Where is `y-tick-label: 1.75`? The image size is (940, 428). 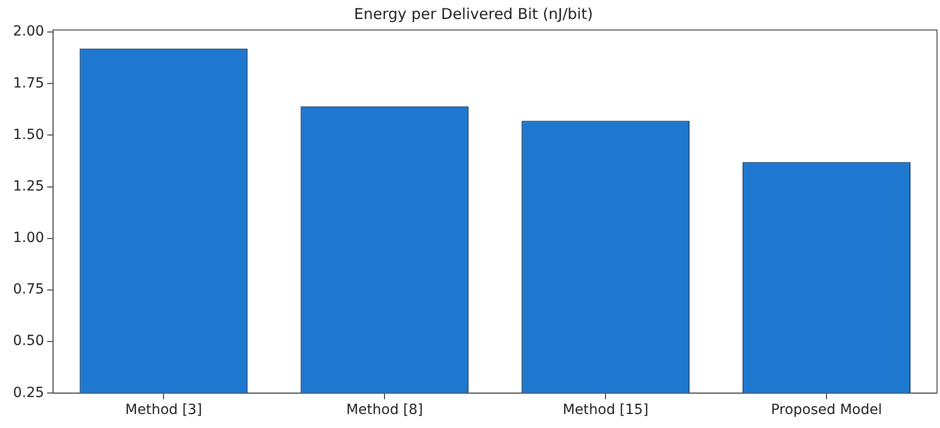 y-tick-label: 1.75 is located at coordinates (28, 83).